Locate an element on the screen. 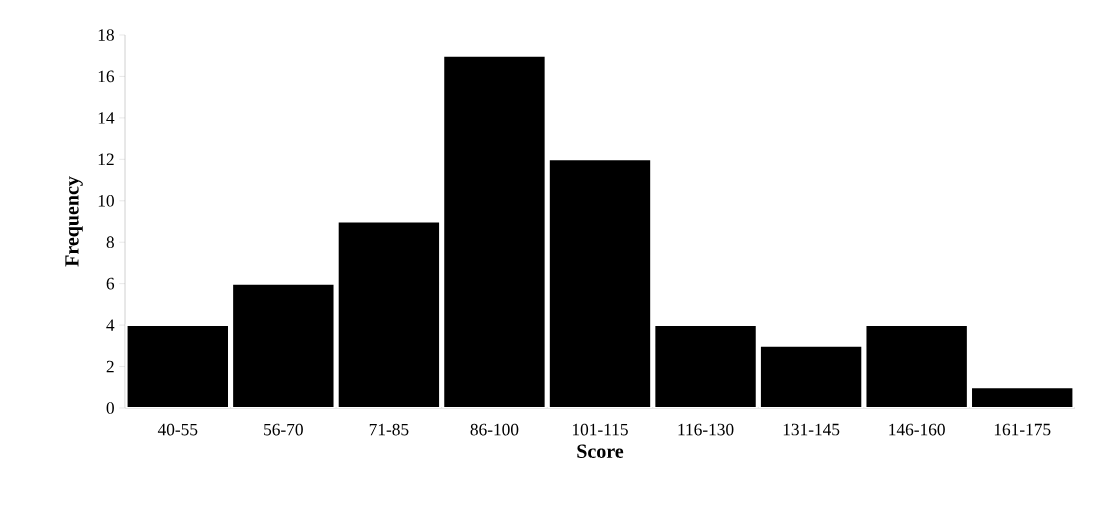 The height and width of the screenshot is (523, 1096). y-axis-title: Frequency is located at coordinates (74, 221).